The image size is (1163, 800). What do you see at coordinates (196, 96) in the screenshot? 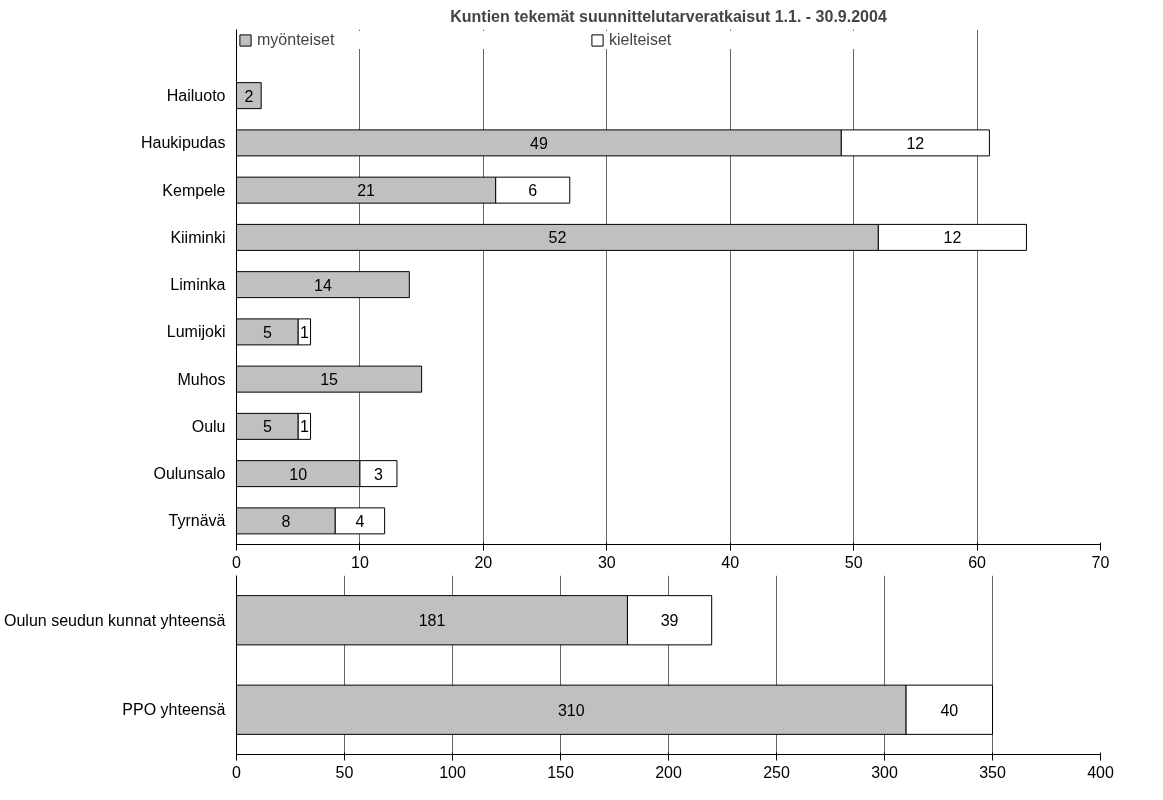
I see `y-tick-label: Hailuoto` at bounding box center [196, 96].